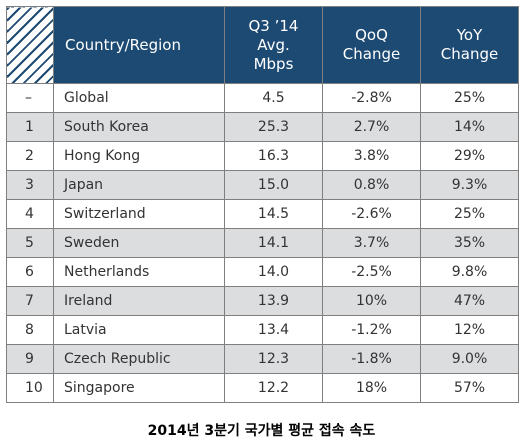 The image size is (523, 444). Describe the element at coordinates (371, 98) in the screenshot. I see `qoq-cell: -2.8%` at that location.